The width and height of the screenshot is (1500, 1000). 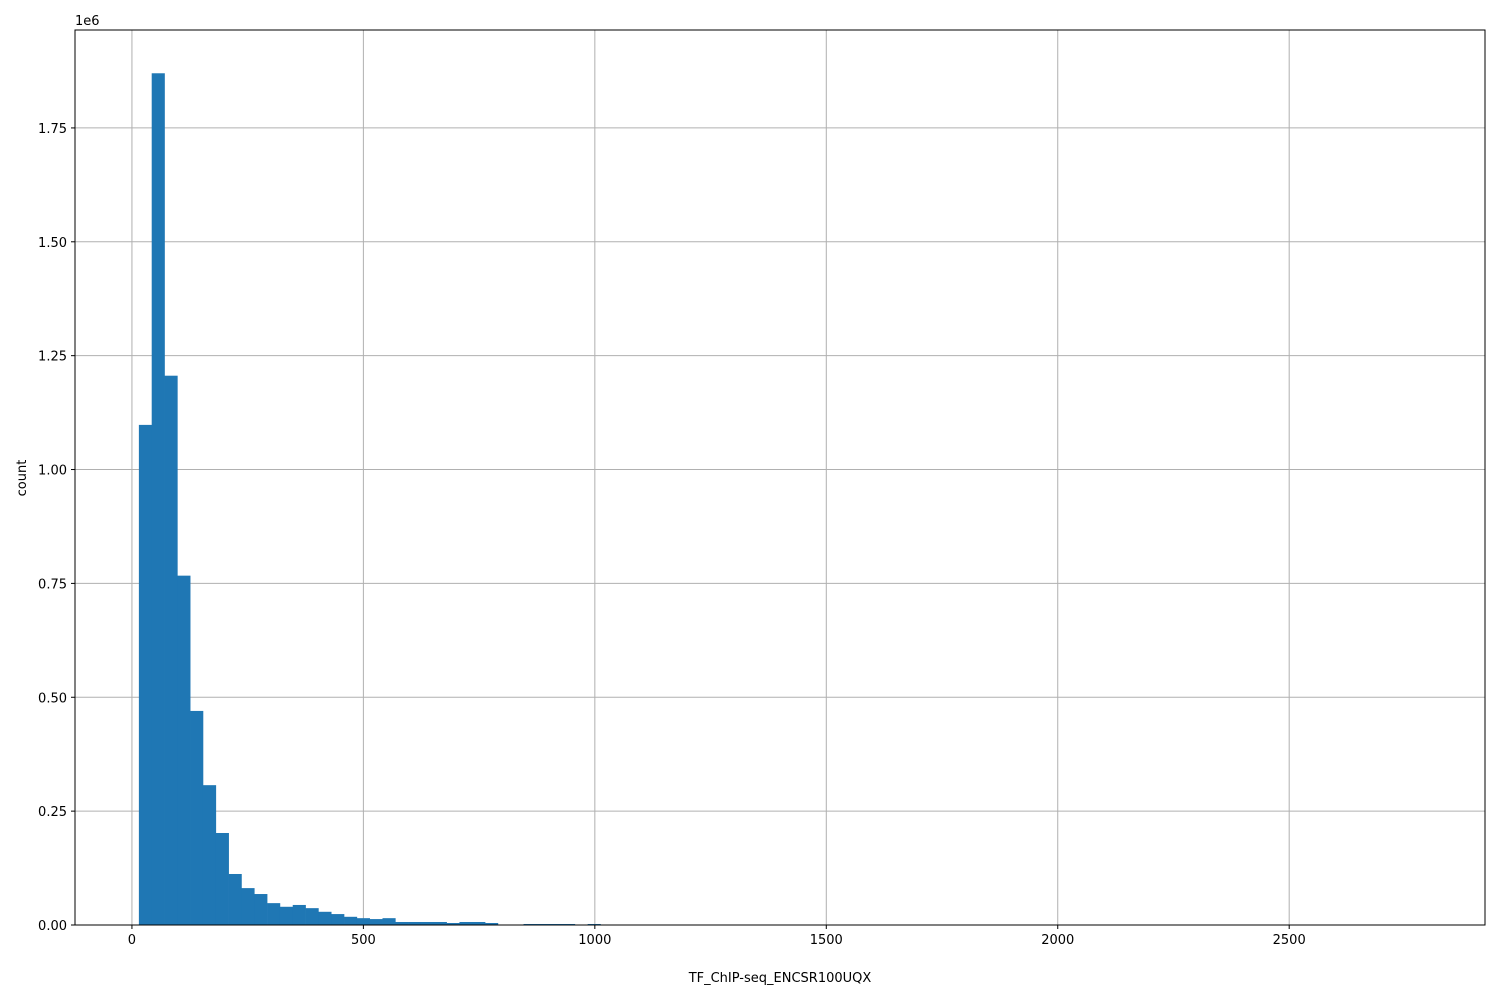 What do you see at coordinates (594, 940) in the screenshot?
I see `x-tick-label: 1000` at bounding box center [594, 940].